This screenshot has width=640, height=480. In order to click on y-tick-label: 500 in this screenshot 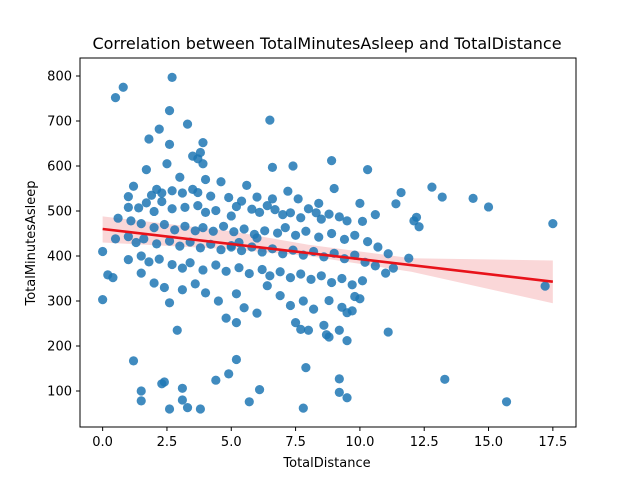, I will do `click(59, 212)`.